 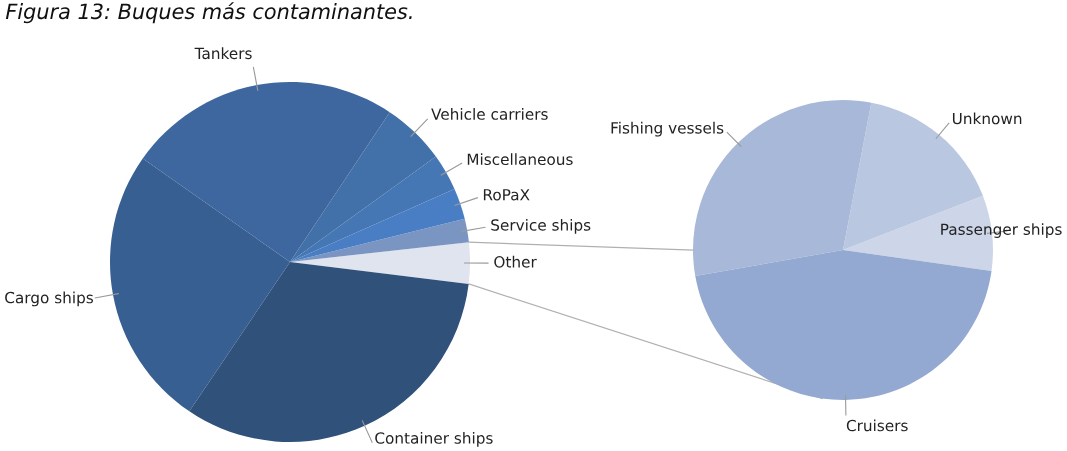 I want to click on slice-label: Cargo ships, so click(x=49, y=299).